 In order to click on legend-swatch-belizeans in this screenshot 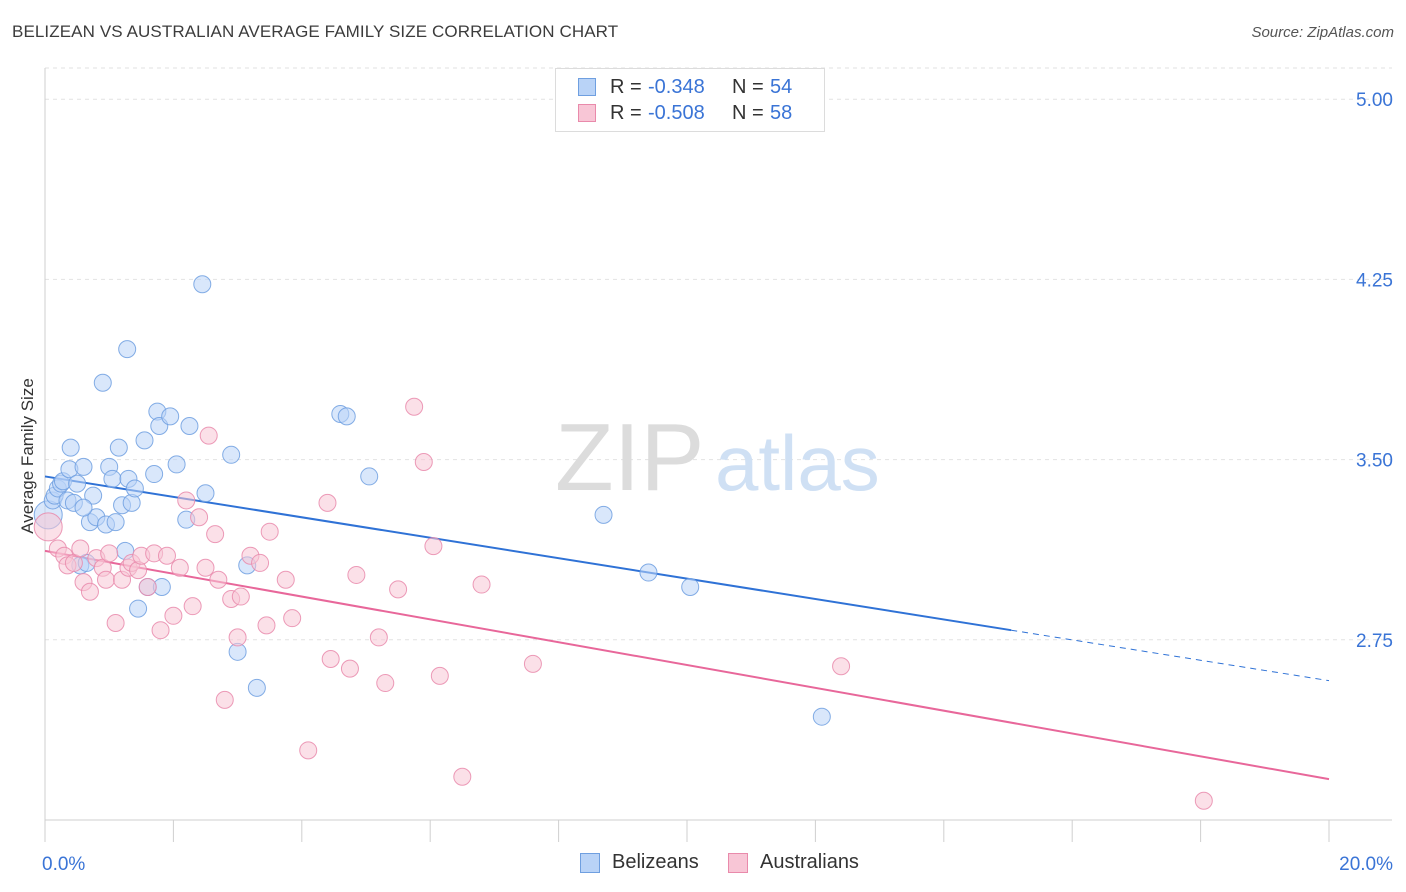, I will do `click(587, 87)`.